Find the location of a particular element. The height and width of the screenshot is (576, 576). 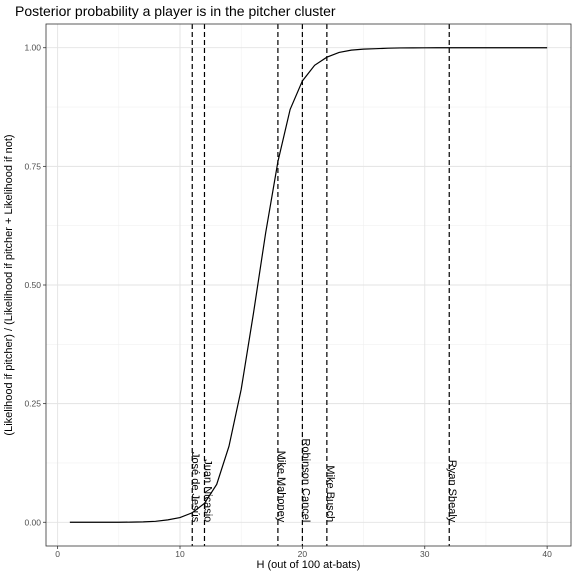

x-tick-label: 0 is located at coordinates (57, 554).